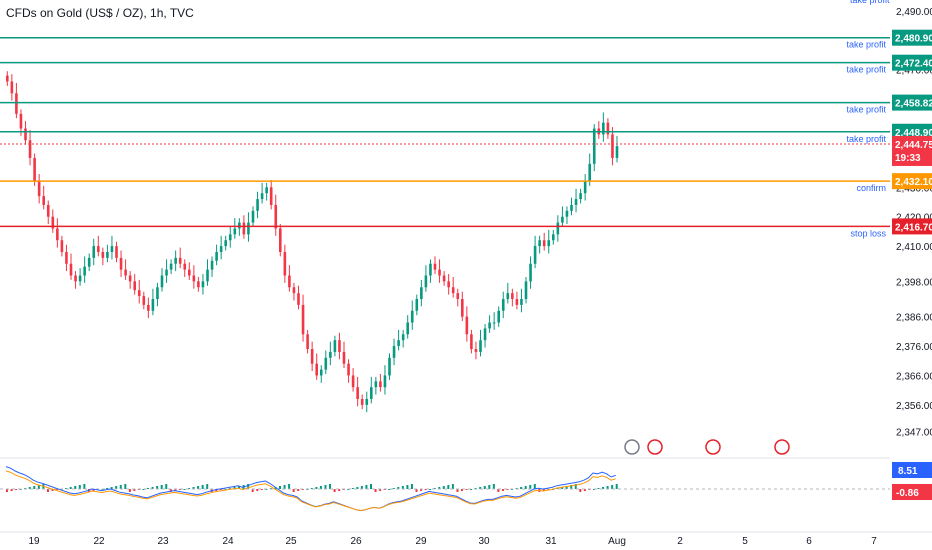 The width and height of the screenshot is (932, 550). Describe the element at coordinates (356, 541) in the screenshot. I see `x-tick-label: 26` at that location.